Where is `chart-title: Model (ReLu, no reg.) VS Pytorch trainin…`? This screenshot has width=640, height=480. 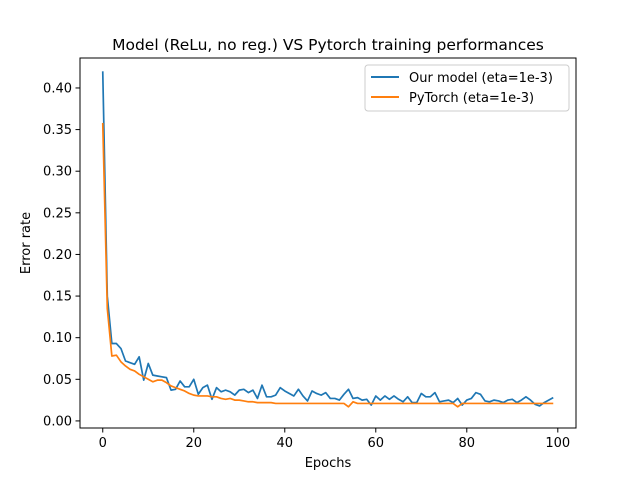
chart-title: Model (ReLu, no reg.) VS Pytorch trainin… is located at coordinates (328, 45).